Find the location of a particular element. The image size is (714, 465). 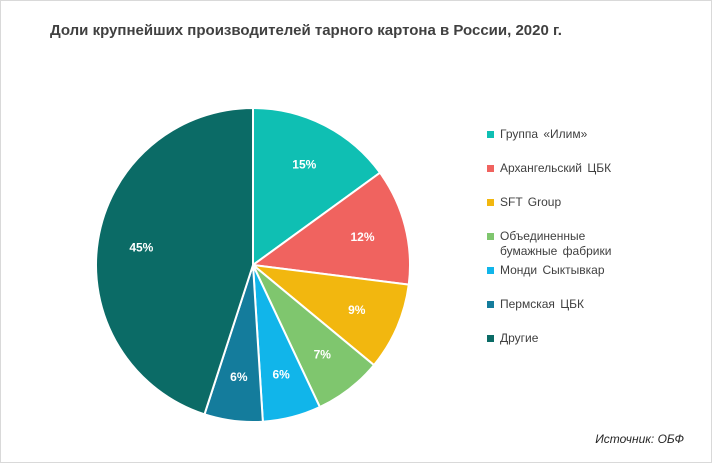

pie-slice-other is located at coordinates (174, 261).